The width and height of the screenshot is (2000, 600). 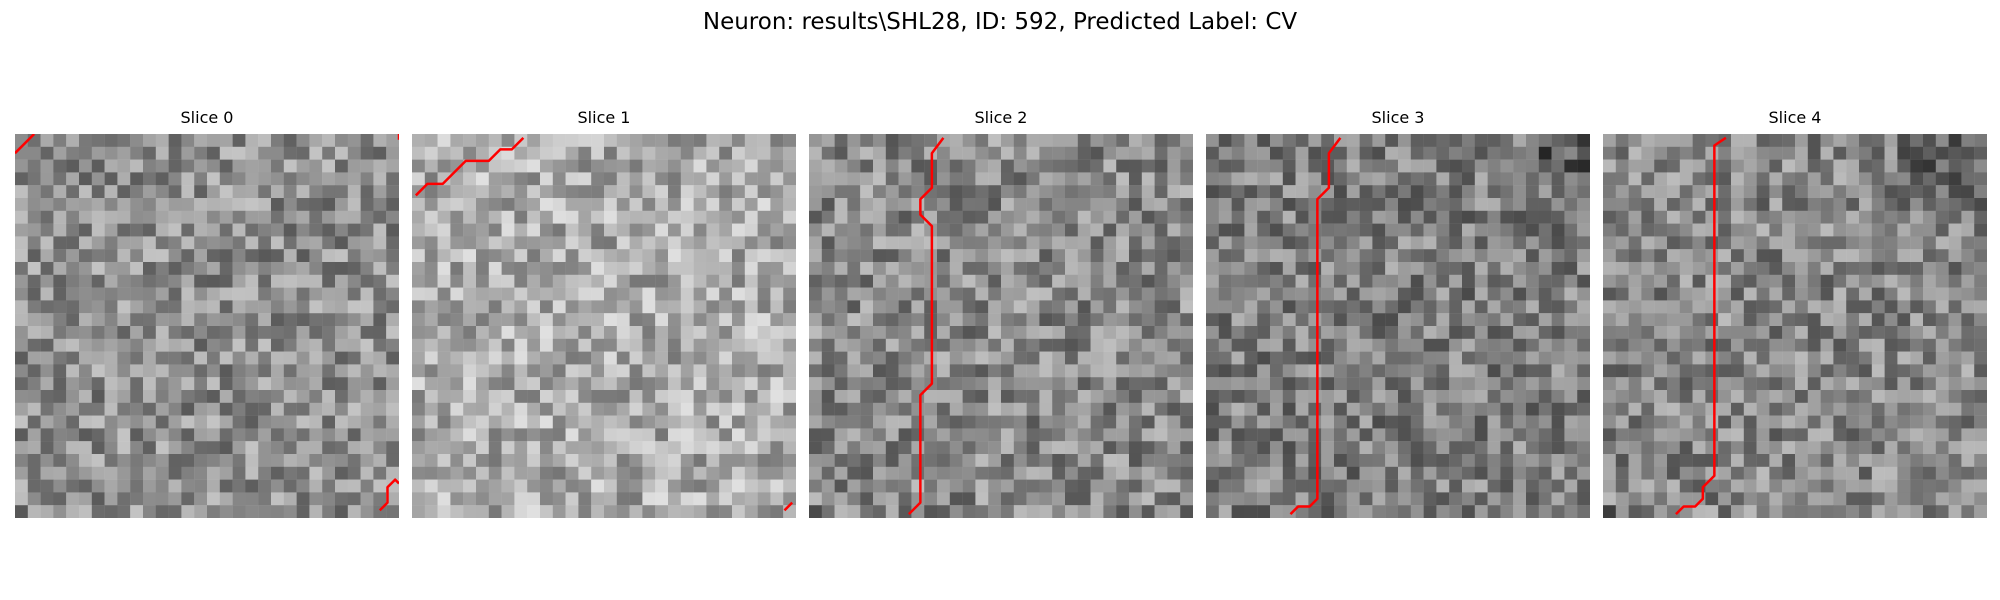 What do you see at coordinates (1398, 326) in the screenshot?
I see `slice-image` at bounding box center [1398, 326].